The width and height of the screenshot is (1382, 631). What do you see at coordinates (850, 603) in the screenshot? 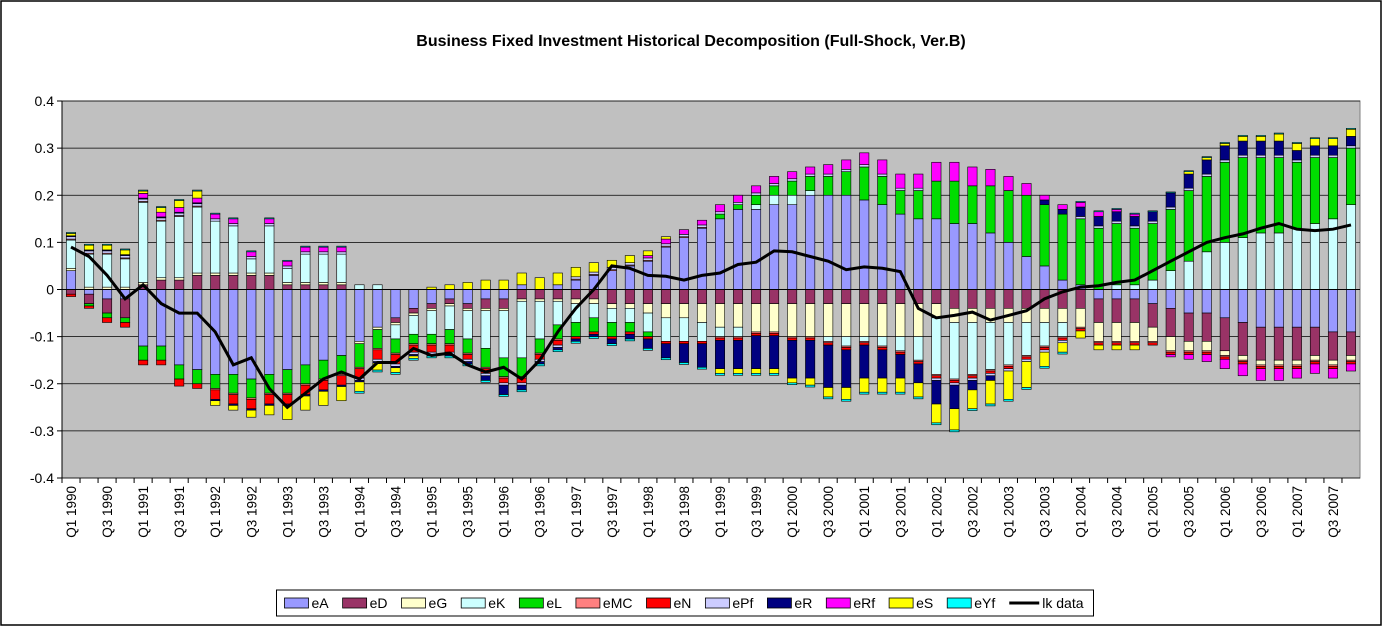
I see `legend-item: eRf` at bounding box center [850, 603].